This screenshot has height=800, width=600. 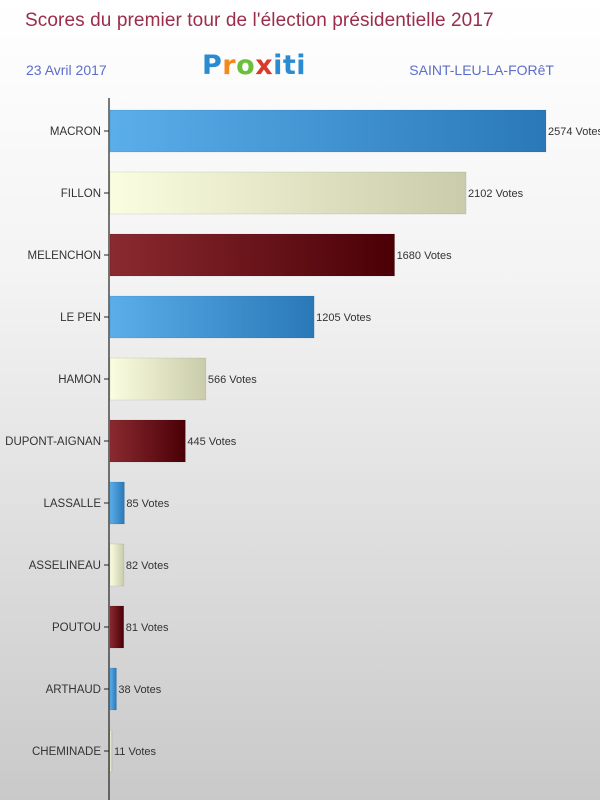 What do you see at coordinates (481, 70) in the screenshot?
I see `city-name: SAINT-LEU-LA-FORêT` at bounding box center [481, 70].